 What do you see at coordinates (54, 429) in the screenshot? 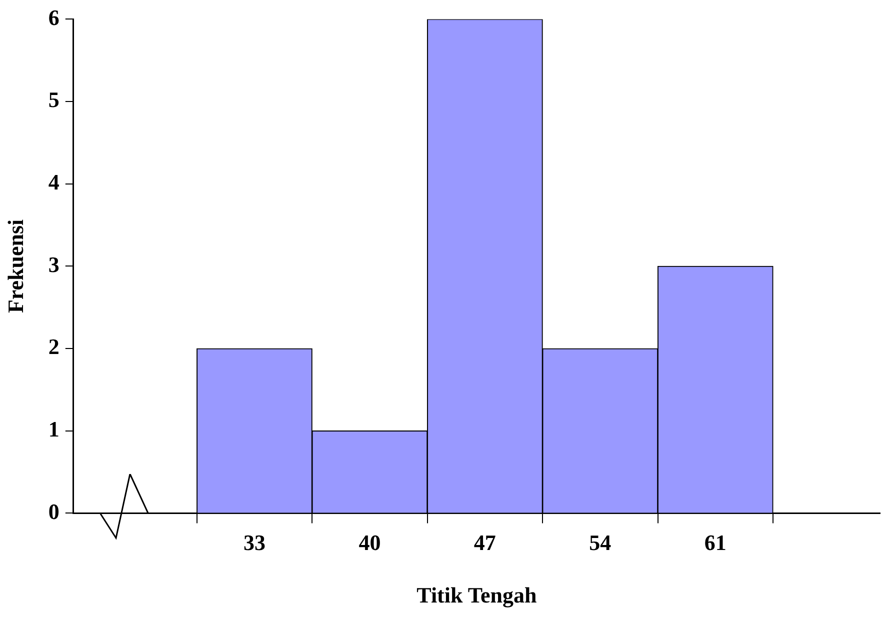
I see `y-tick-label: 1` at bounding box center [54, 429].